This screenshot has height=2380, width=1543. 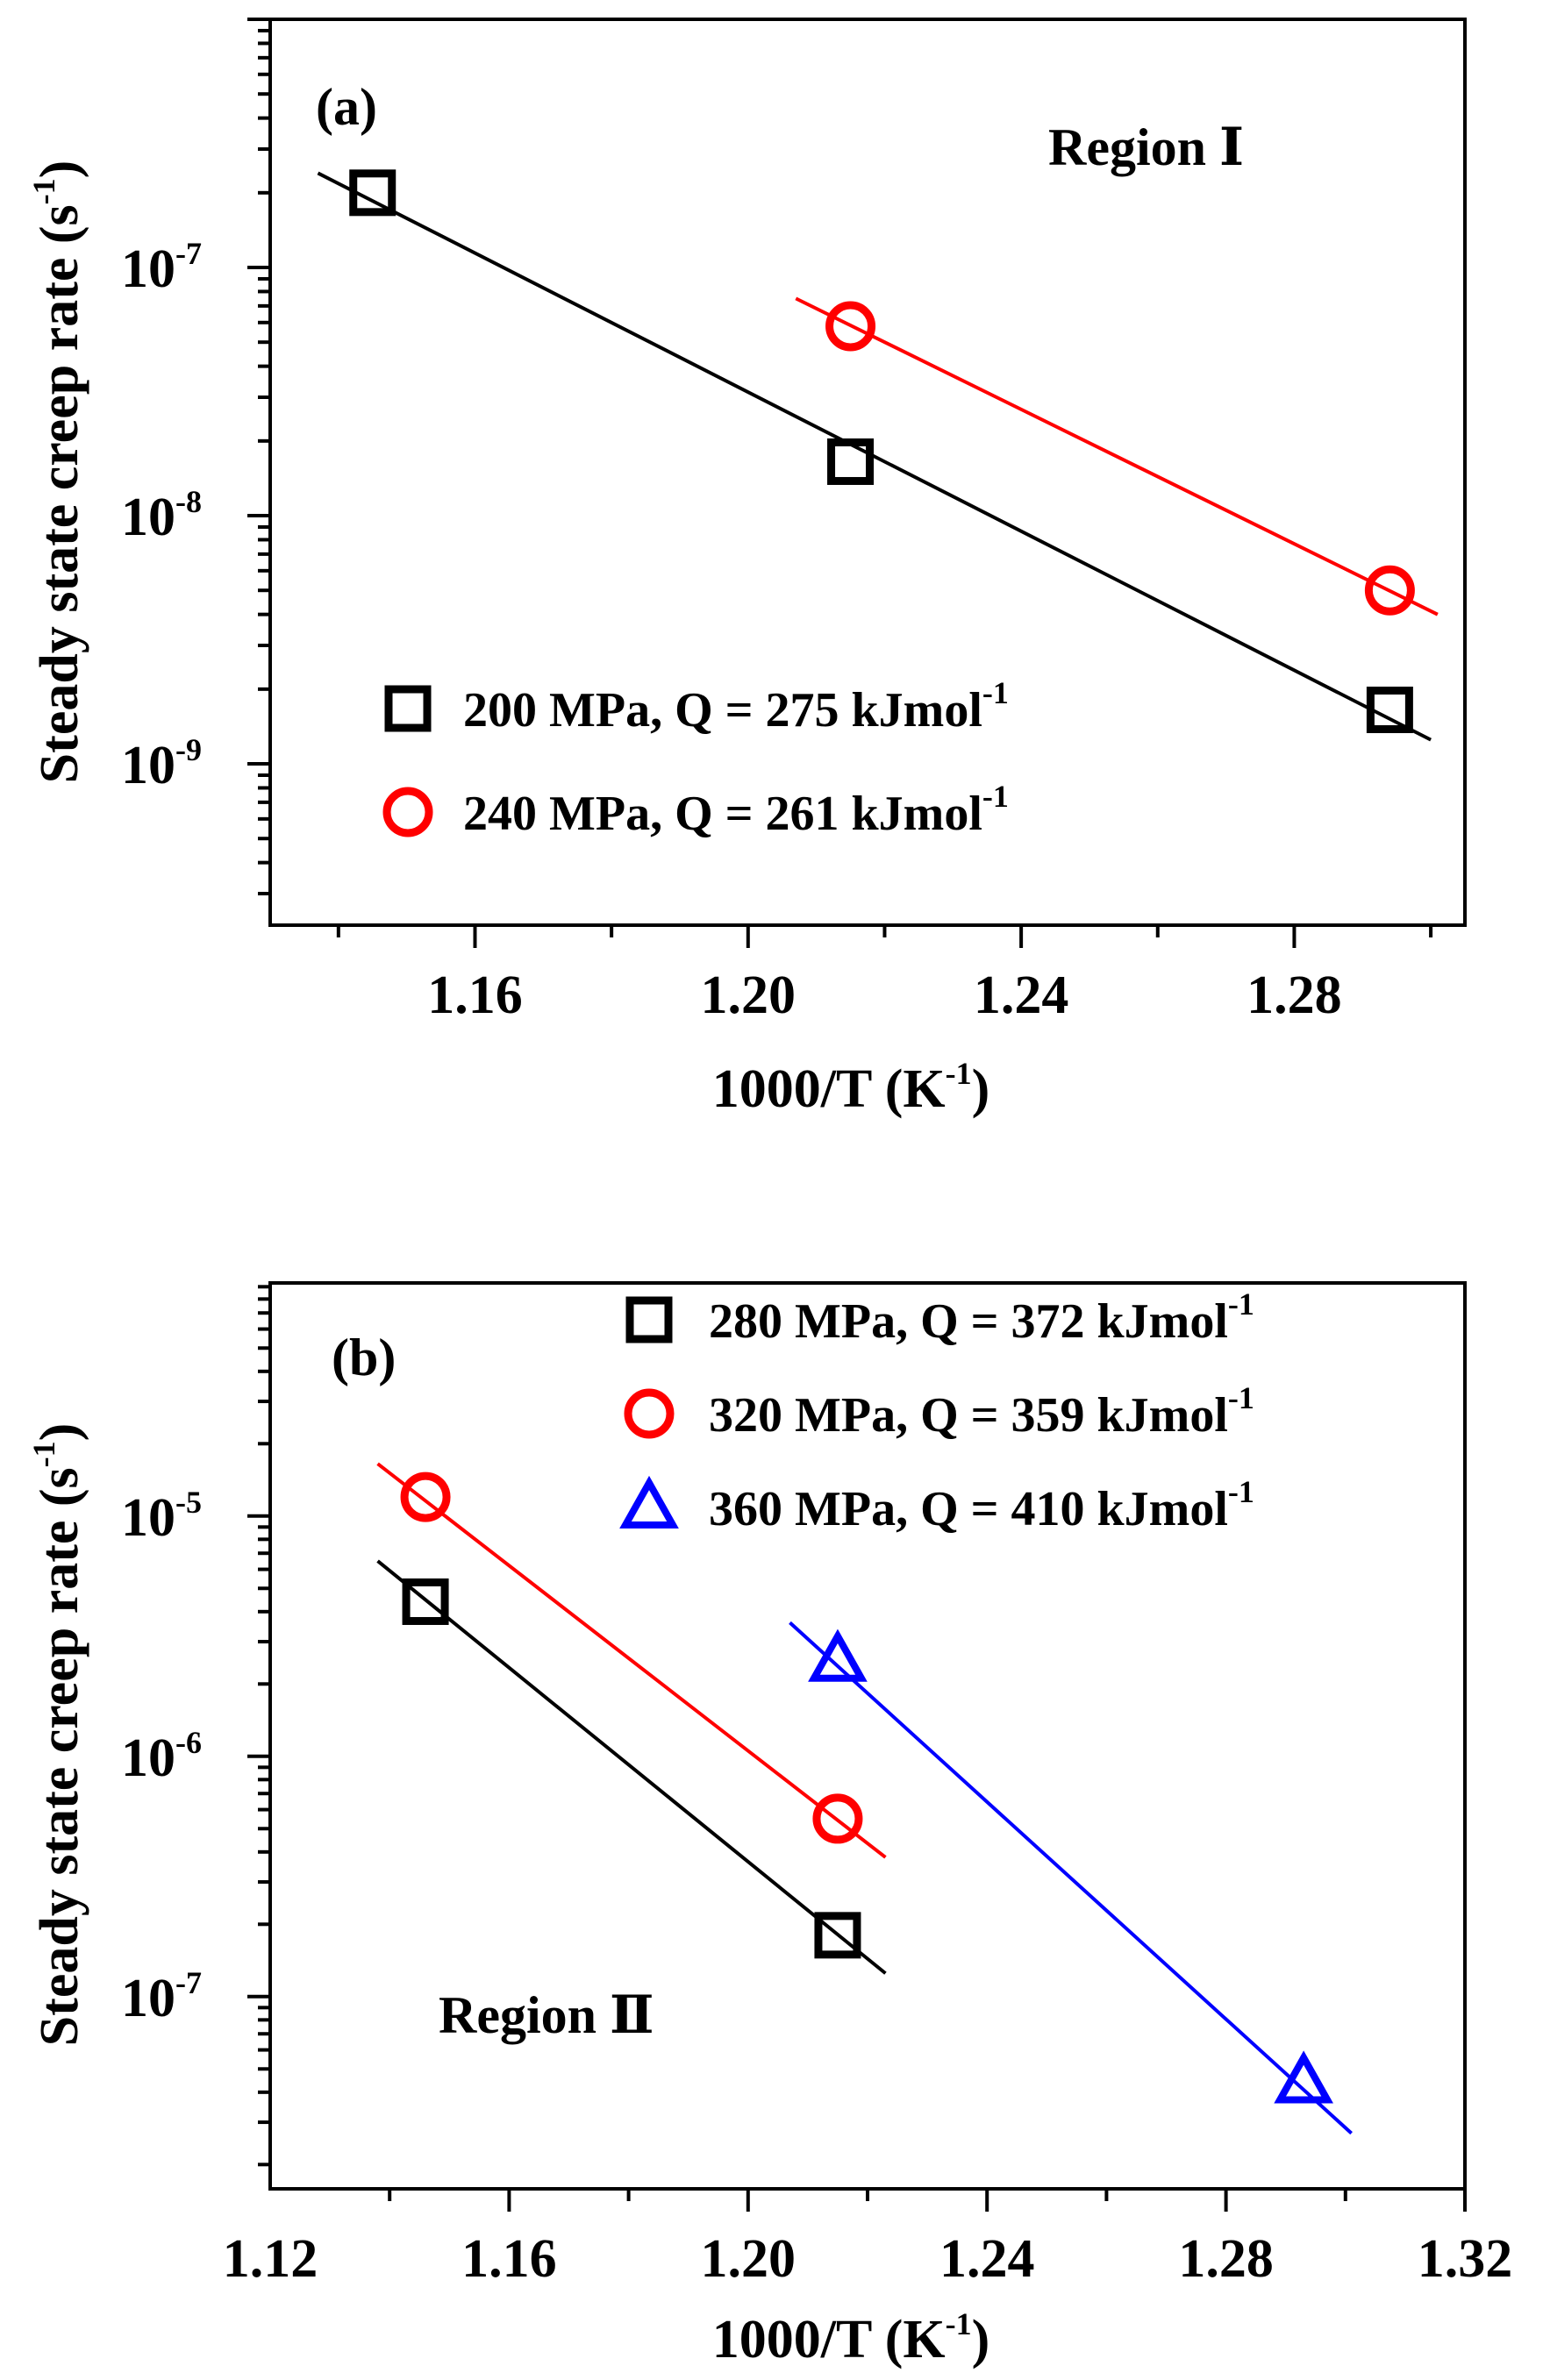 What do you see at coordinates (959, 1073) in the screenshot?
I see `panel-a-x-axis-title-sup: -1` at bounding box center [959, 1073].